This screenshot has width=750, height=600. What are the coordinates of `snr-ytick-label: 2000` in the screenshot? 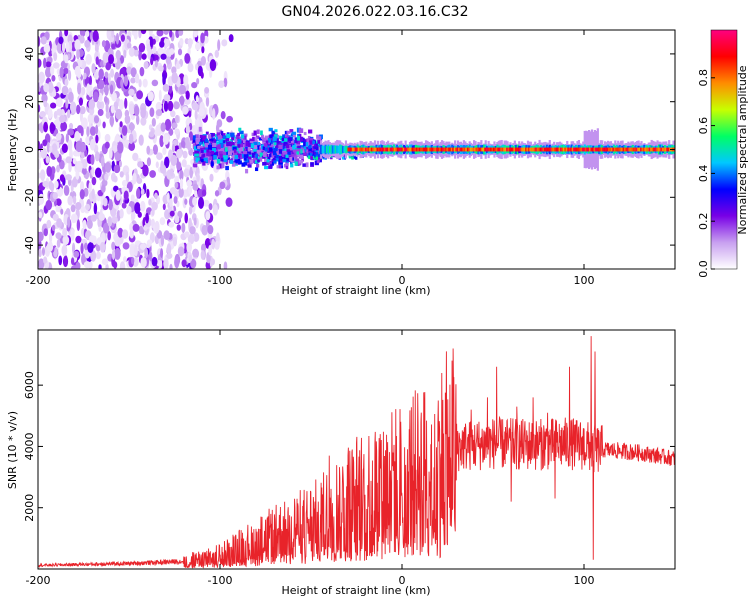 It's located at (29, 508).